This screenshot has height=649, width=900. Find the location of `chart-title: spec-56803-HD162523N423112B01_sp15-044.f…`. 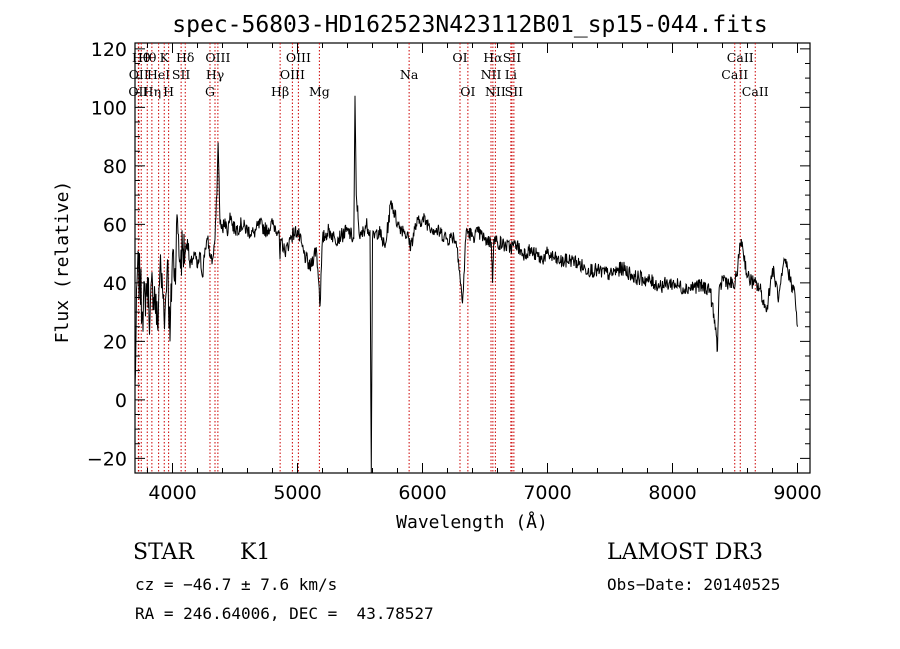

chart-title: spec-56803-HD162523N423112B01_sp15-044.f… is located at coordinates (469, 25).